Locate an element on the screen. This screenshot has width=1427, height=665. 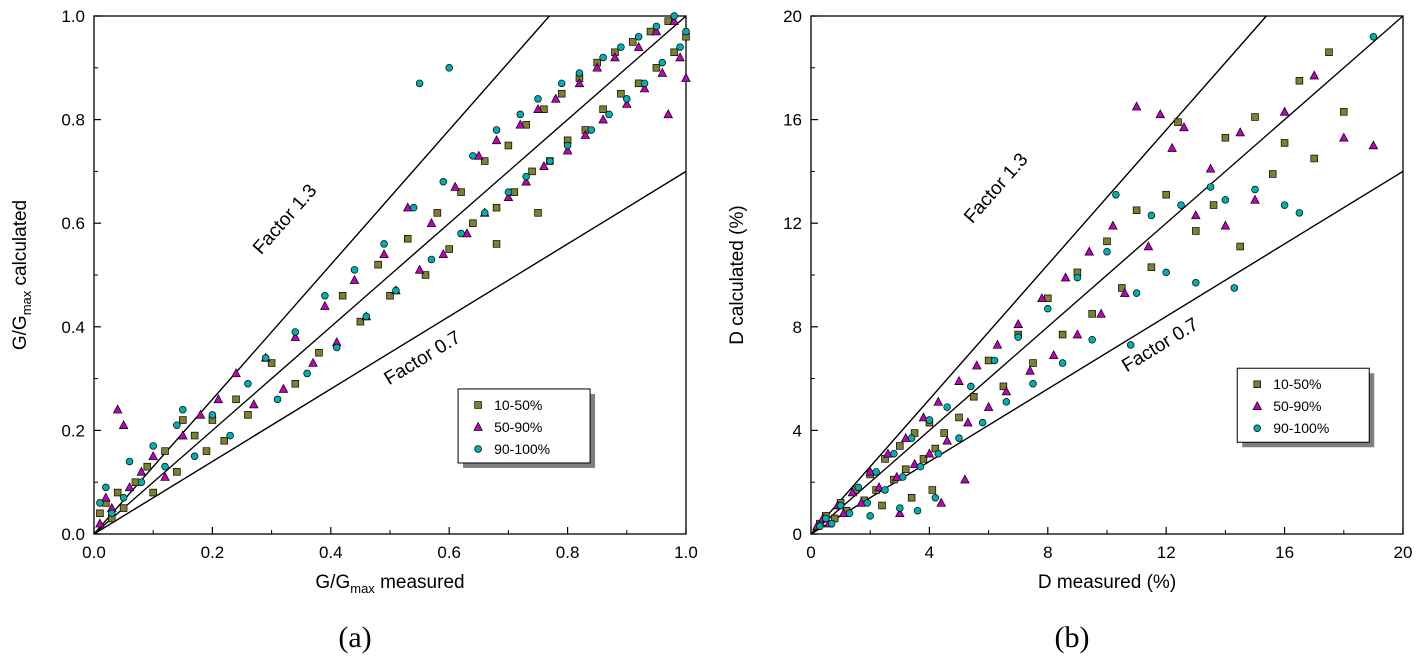
svg-text: G/Gmax calculated is located at coordinates (22, 275).